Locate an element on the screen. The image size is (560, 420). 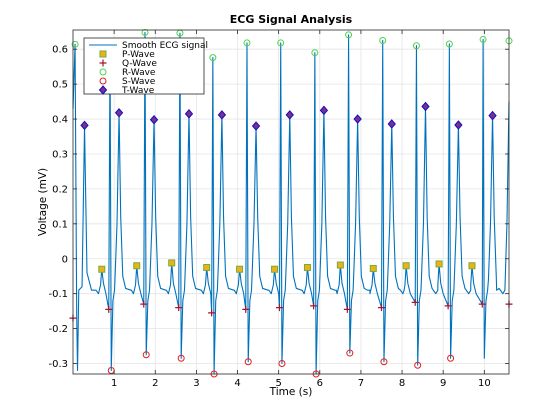
x-tick-label: 6 is located at coordinates (320, 383).